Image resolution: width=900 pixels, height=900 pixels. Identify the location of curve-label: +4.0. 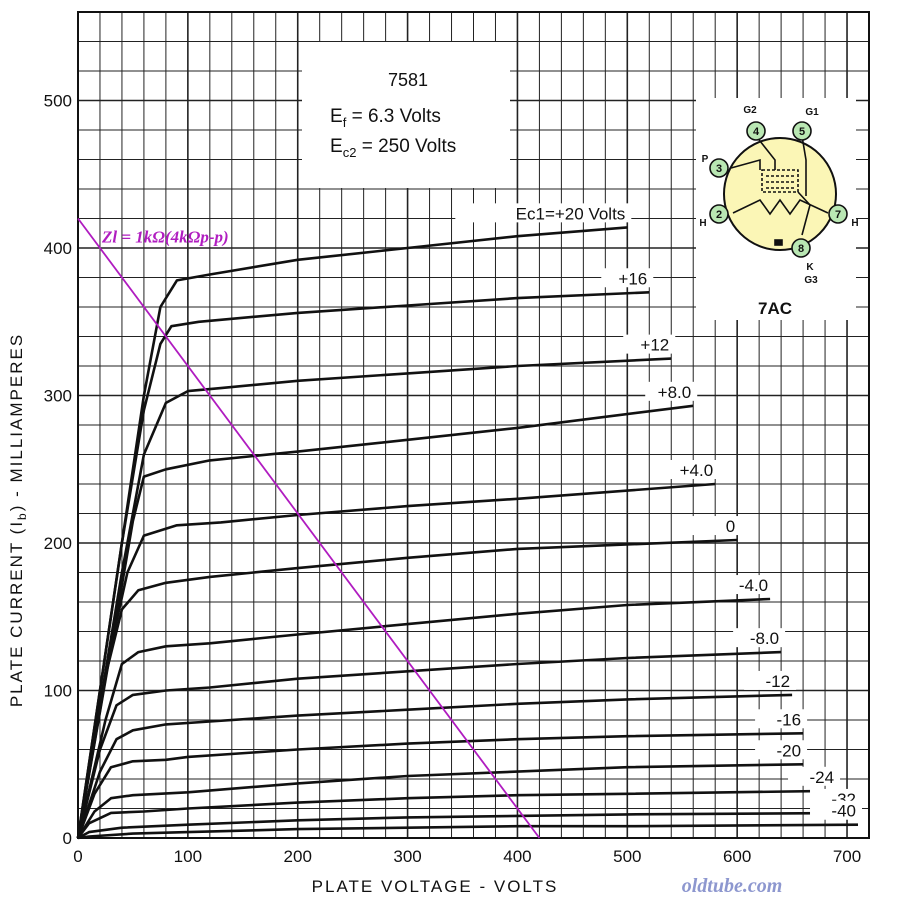
(697, 470).